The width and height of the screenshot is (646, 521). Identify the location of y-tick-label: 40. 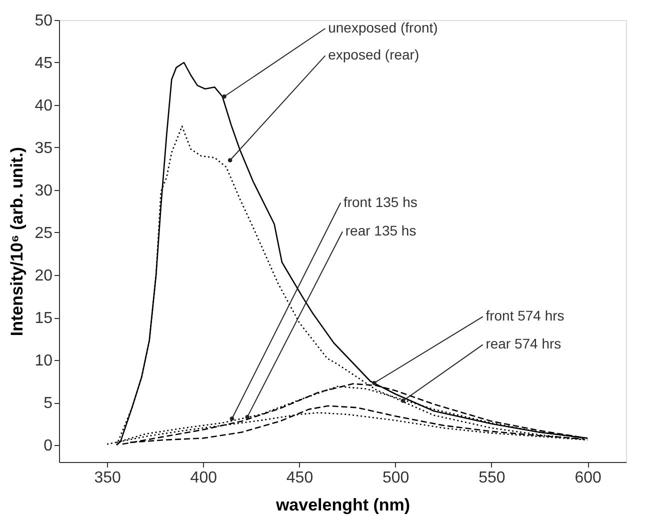
(43, 106).